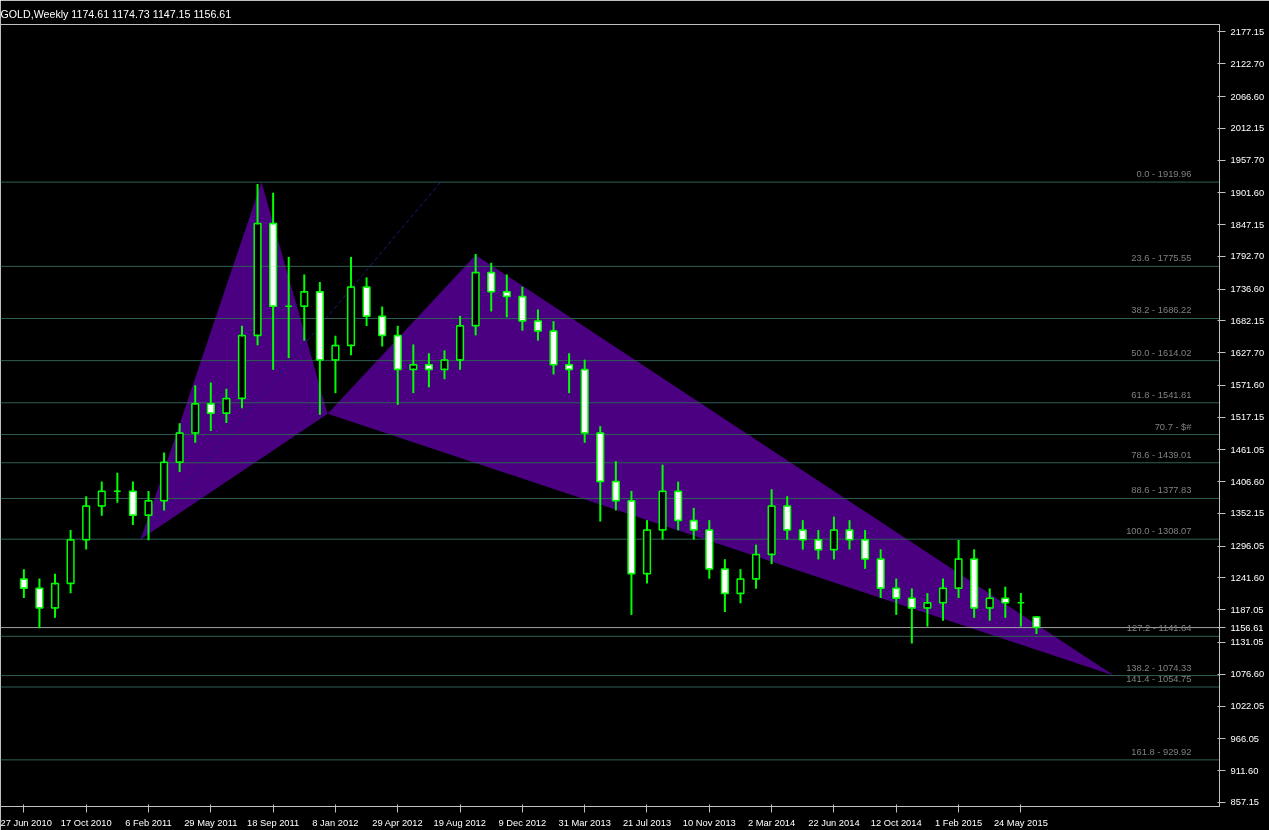  What do you see at coordinates (1247, 642) in the screenshot?
I see `y-tick-label: 1131.05` at bounding box center [1247, 642].